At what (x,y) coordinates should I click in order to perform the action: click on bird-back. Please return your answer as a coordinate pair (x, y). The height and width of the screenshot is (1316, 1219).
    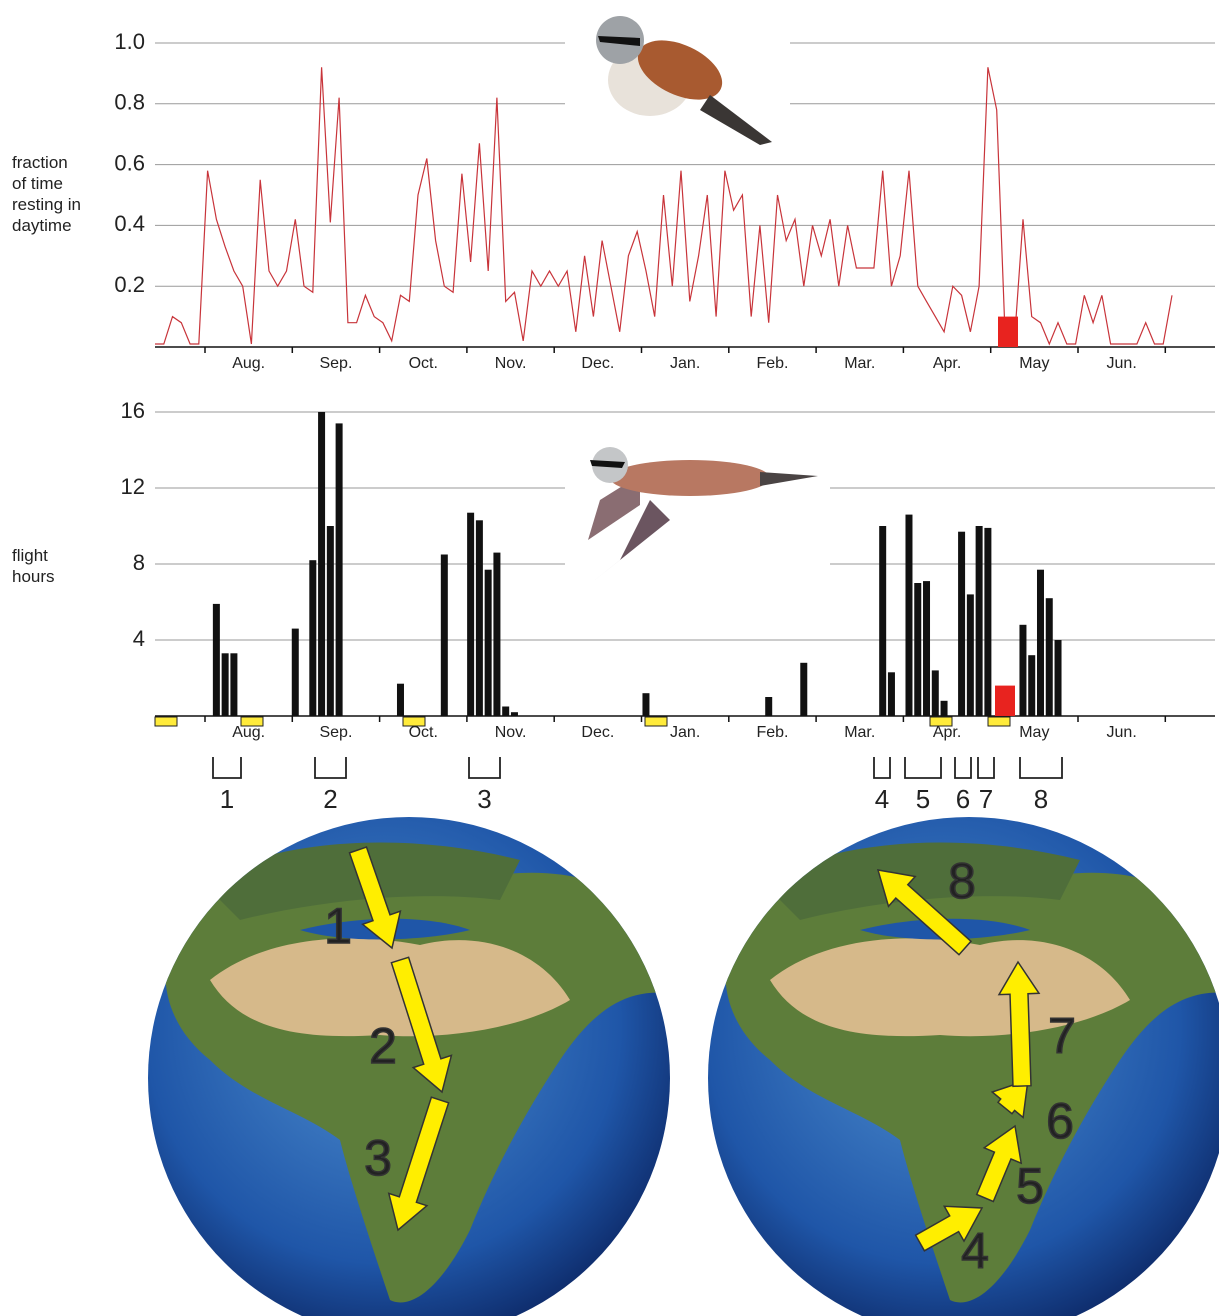
    Looking at the image, I should click on (680, 70).